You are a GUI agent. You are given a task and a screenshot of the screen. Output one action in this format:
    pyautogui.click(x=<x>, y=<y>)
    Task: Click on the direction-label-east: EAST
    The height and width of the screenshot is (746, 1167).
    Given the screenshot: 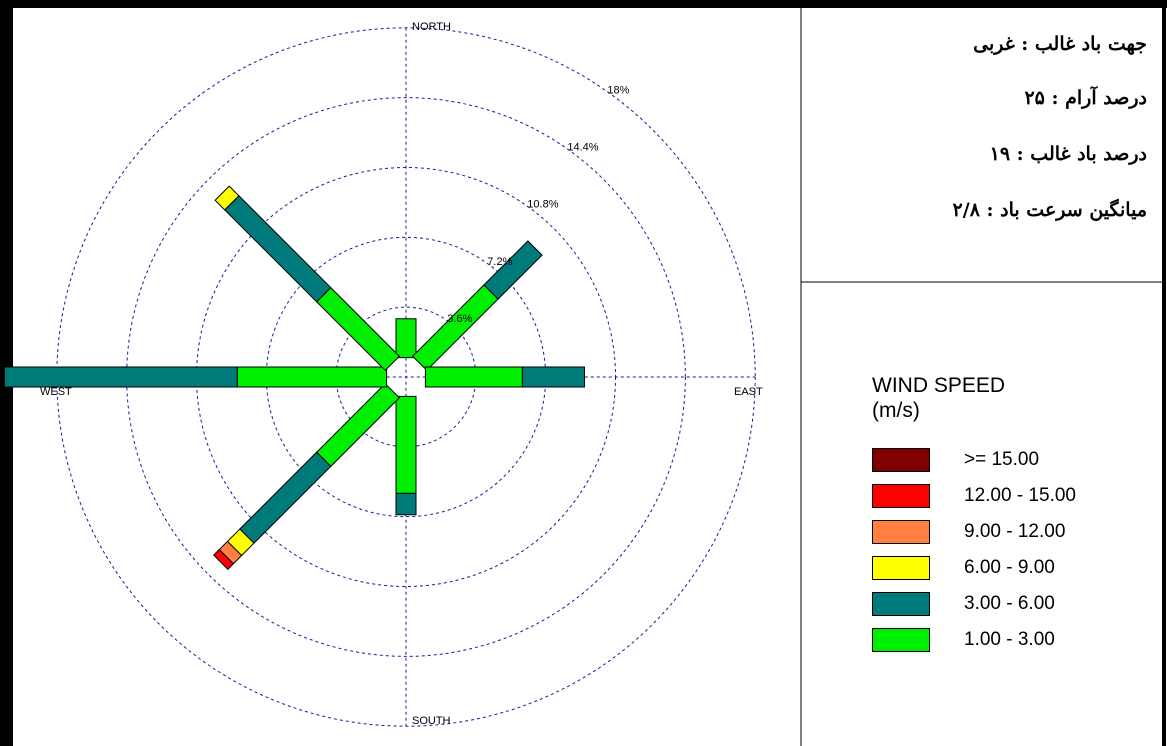 What is the action you would take?
    pyautogui.click(x=748, y=392)
    